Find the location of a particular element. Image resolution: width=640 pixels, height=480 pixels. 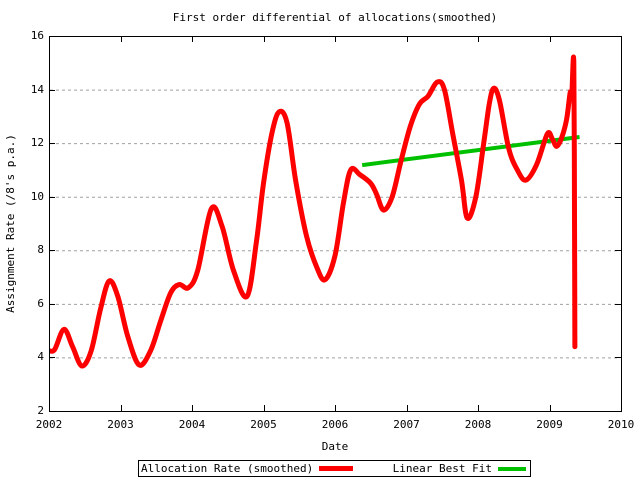

legend-swatch-red-line is located at coordinates (336, 468).